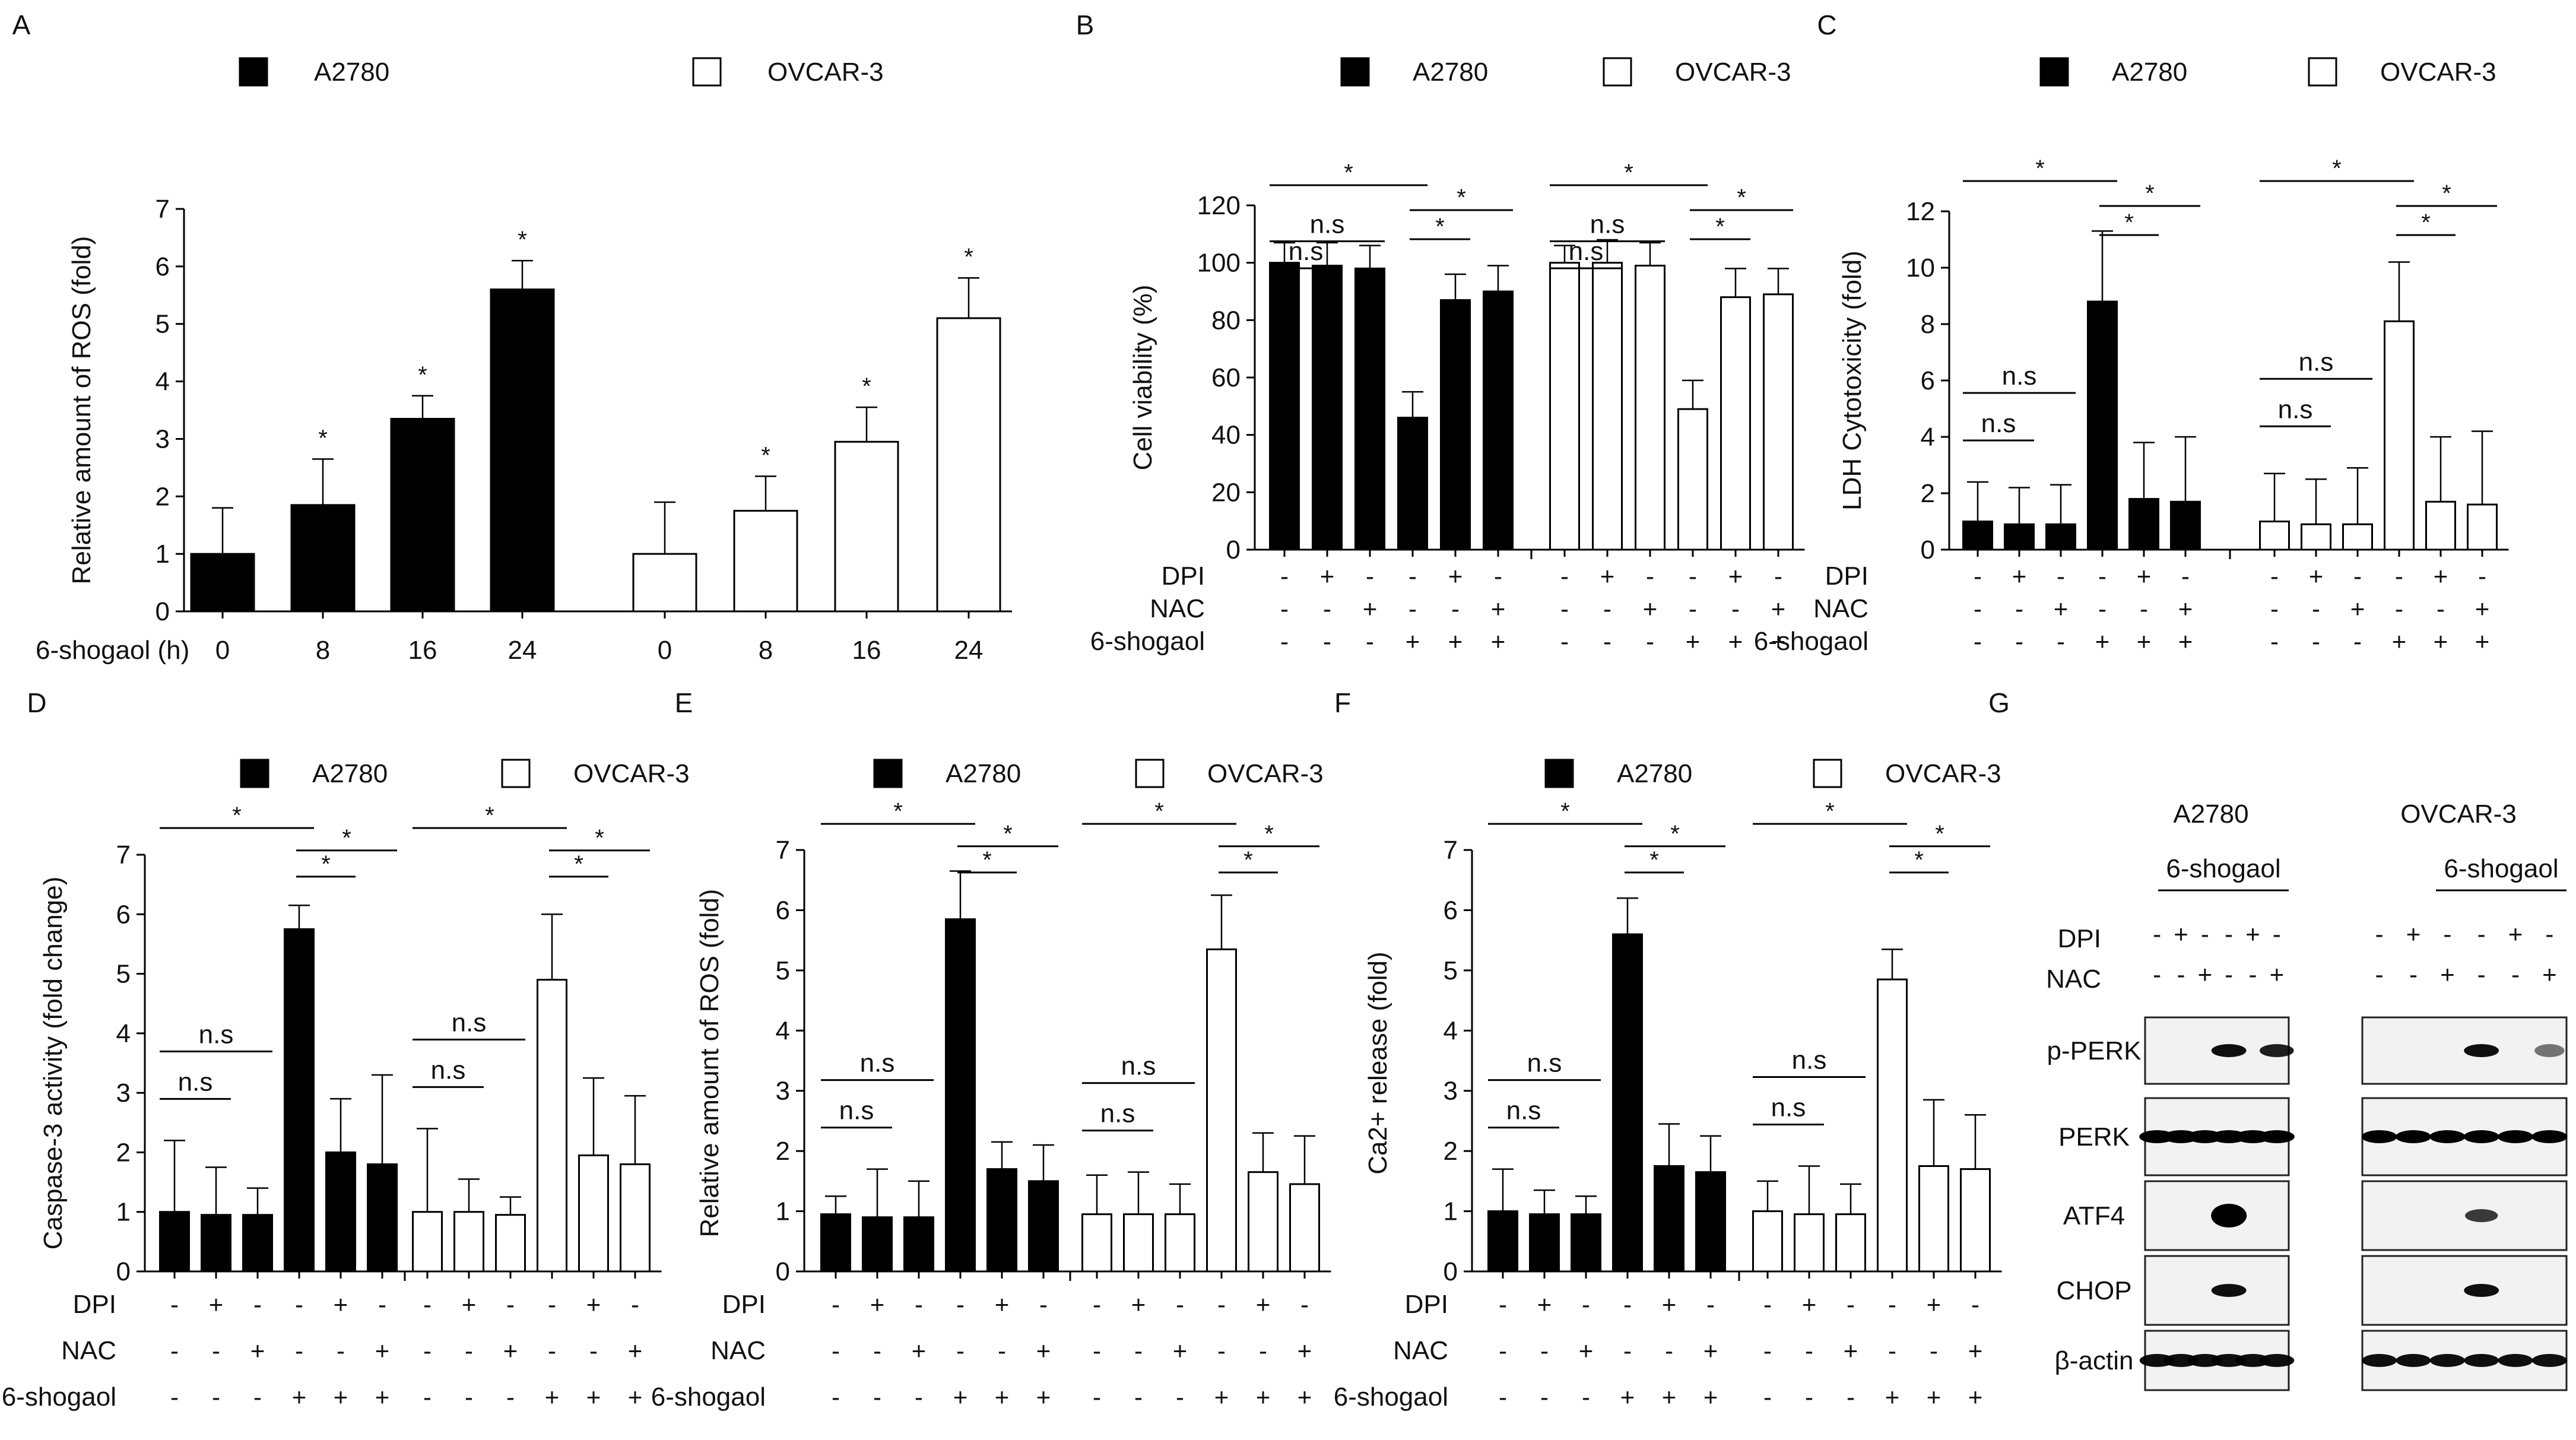 The height and width of the screenshot is (1440, 2576). I want to click on legend-label: A2780, so click(350, 773).